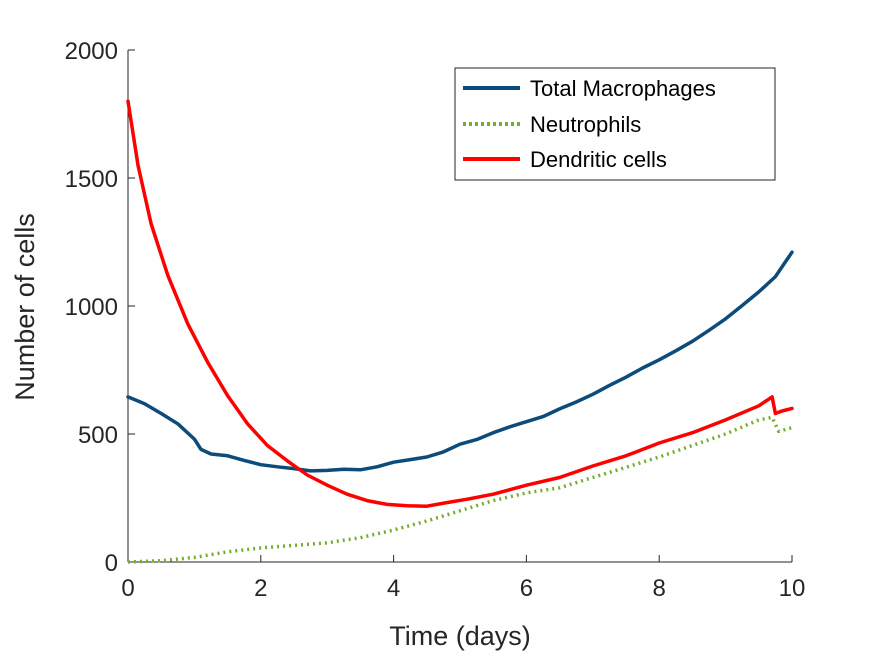  I want to click on y-tick-label: 0, so click(111, 563).